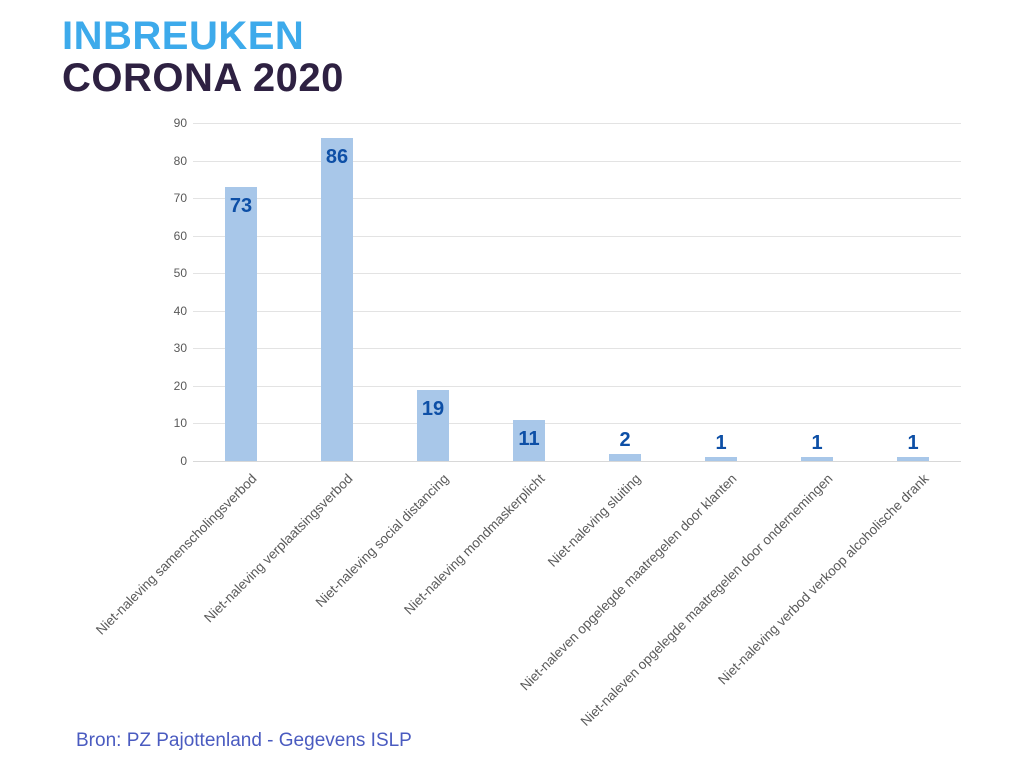 The image size is (1024, 768). What do you see at coordinates (180, 160) in the screenshot?
I see `y-axis-tick-label: 80` at bounding box center [180, 160].